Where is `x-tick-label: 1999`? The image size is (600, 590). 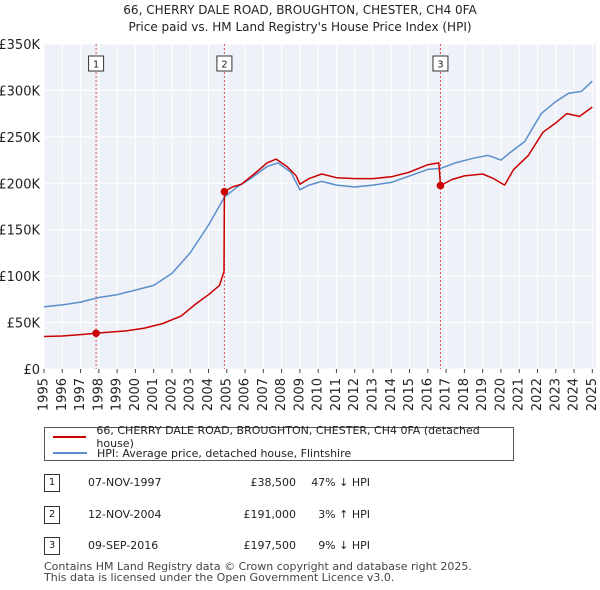 x-tick-label: 1999 is located at coordinates (117, 394).